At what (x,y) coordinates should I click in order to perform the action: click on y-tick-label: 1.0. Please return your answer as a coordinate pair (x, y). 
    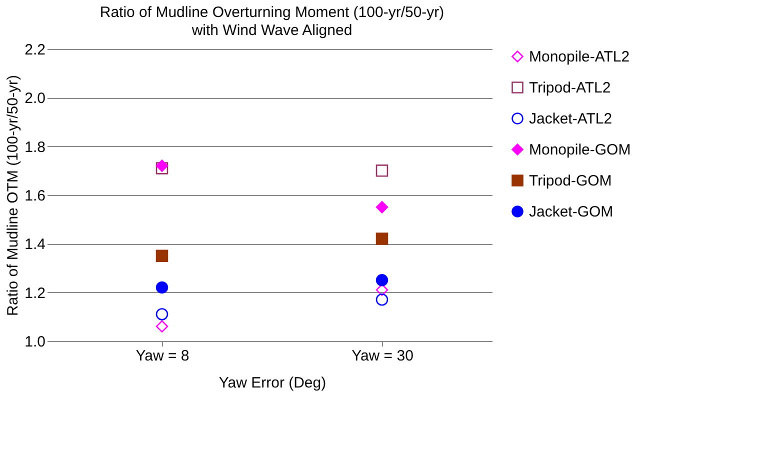
    Looking at the image, I should click on (35, 342).